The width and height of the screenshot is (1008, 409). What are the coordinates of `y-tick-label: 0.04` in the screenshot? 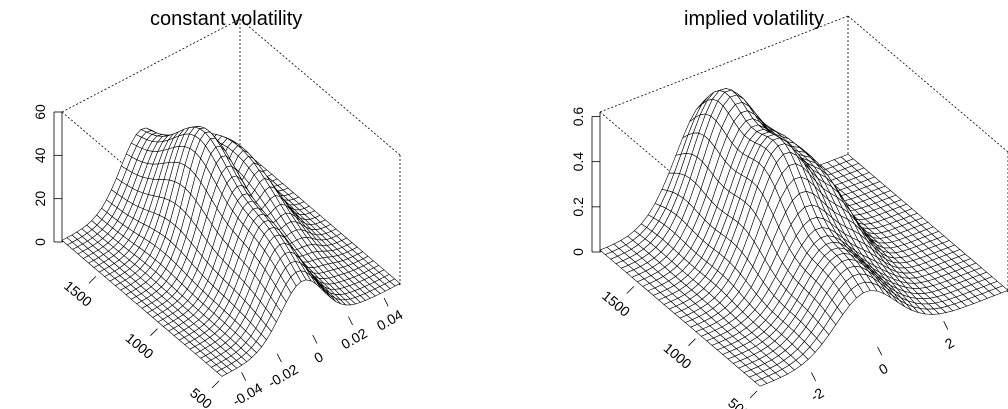 It's located at (390, 320).